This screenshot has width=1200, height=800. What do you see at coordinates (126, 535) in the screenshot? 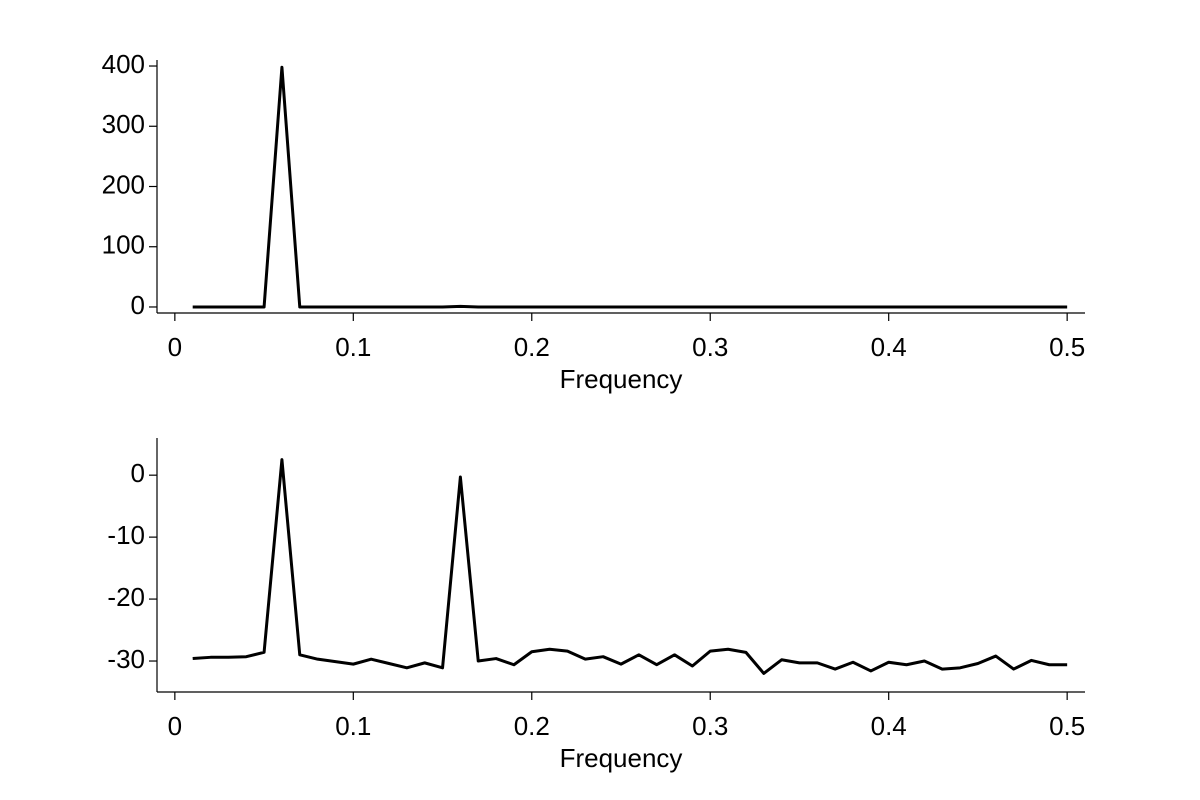
I see `y-tick-label: -10` at bounding box center [126, 535].